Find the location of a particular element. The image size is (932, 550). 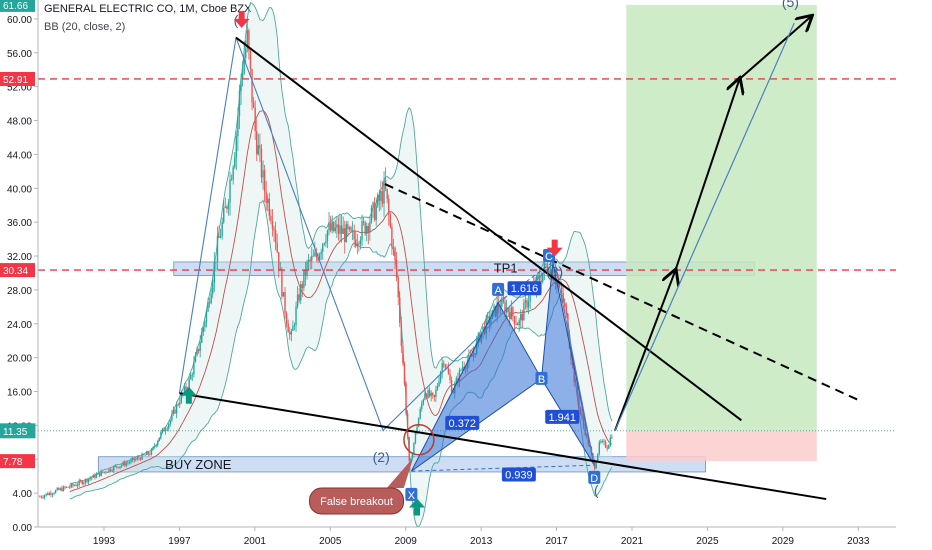

x-tick-label: 1993 is located at coordinates (104, 541).